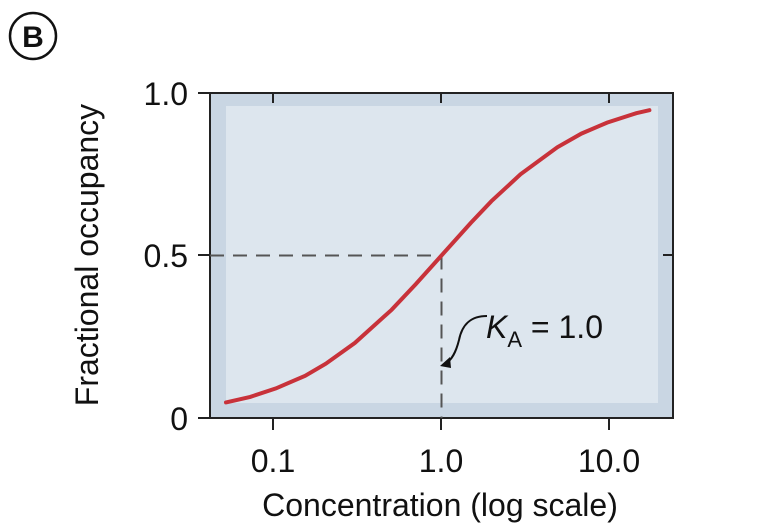 The height and width of the screenshot is (528, 766). I want to click on y-axis-title: Fractional occupancy, so click(87, 255).